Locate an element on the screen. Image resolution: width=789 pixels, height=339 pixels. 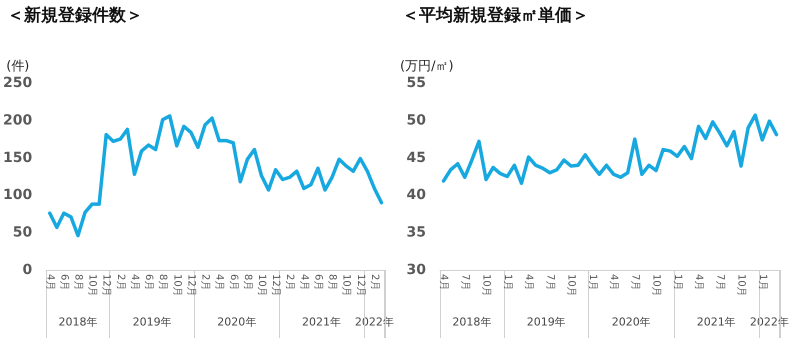
y-tick-label: 100 is located at coordinates (17, 195).